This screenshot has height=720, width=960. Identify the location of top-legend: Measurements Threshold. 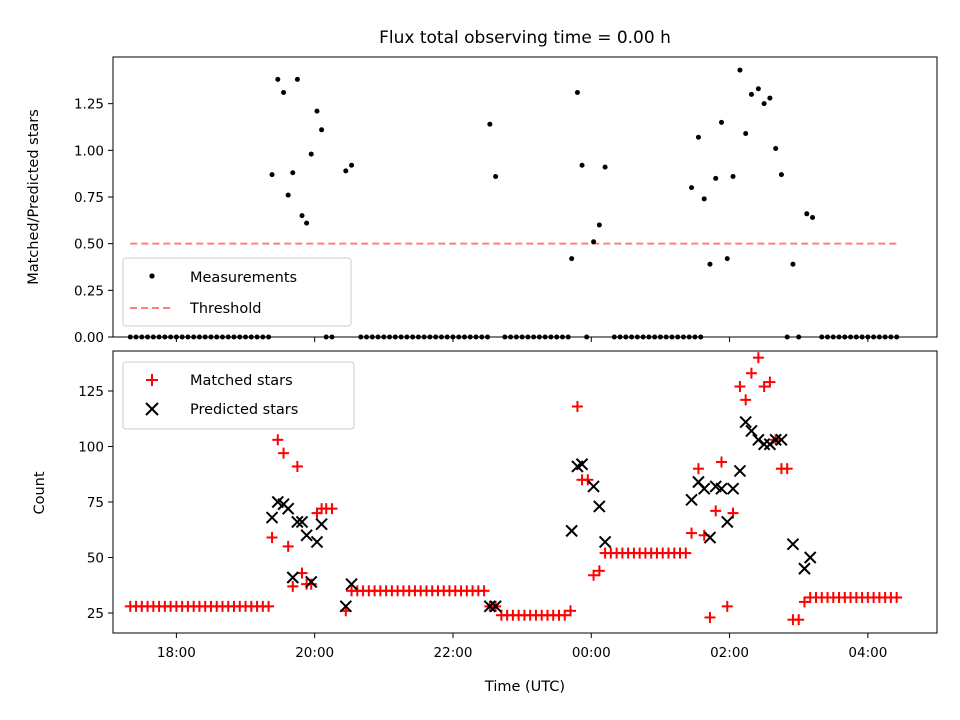
(237, 292).